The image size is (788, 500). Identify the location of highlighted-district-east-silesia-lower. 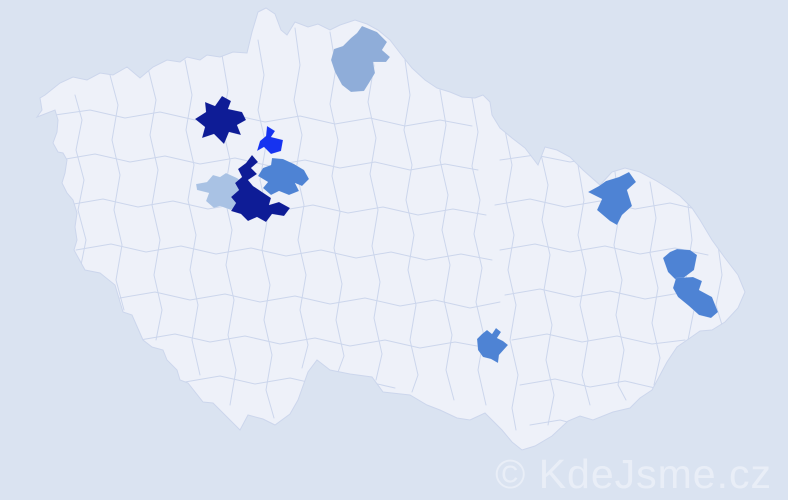
(695, 297).